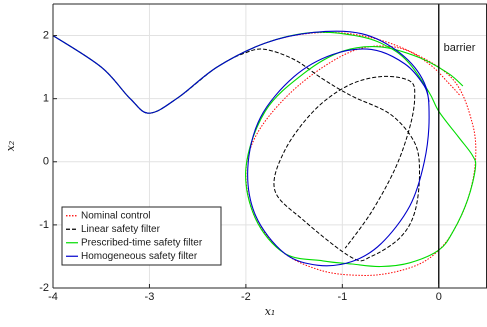 The width and height of the screenshot is (487, 327). I want to click on x-axis-label: x₁, so click(270, 311).